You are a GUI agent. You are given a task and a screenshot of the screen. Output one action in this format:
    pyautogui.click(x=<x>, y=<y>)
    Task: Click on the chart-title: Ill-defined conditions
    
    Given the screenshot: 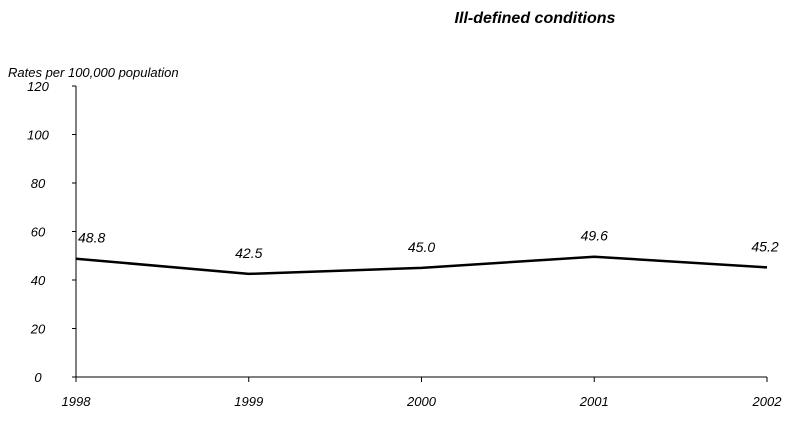 What is the action you would take?
    pyautogui.click(x=535, y=18)
    